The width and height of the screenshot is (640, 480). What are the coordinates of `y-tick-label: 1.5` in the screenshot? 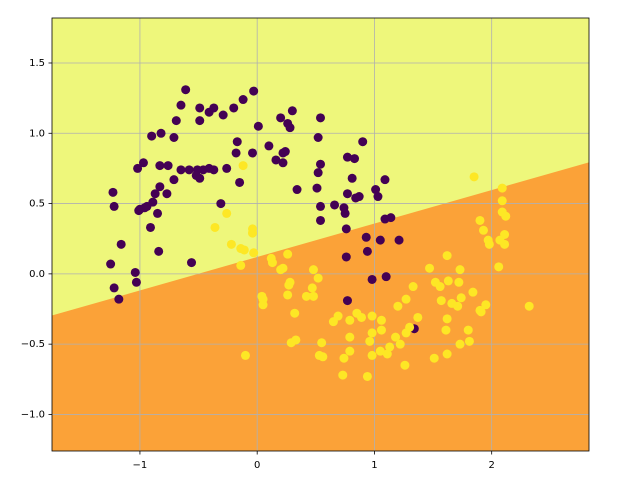 It's located at (37, 63).